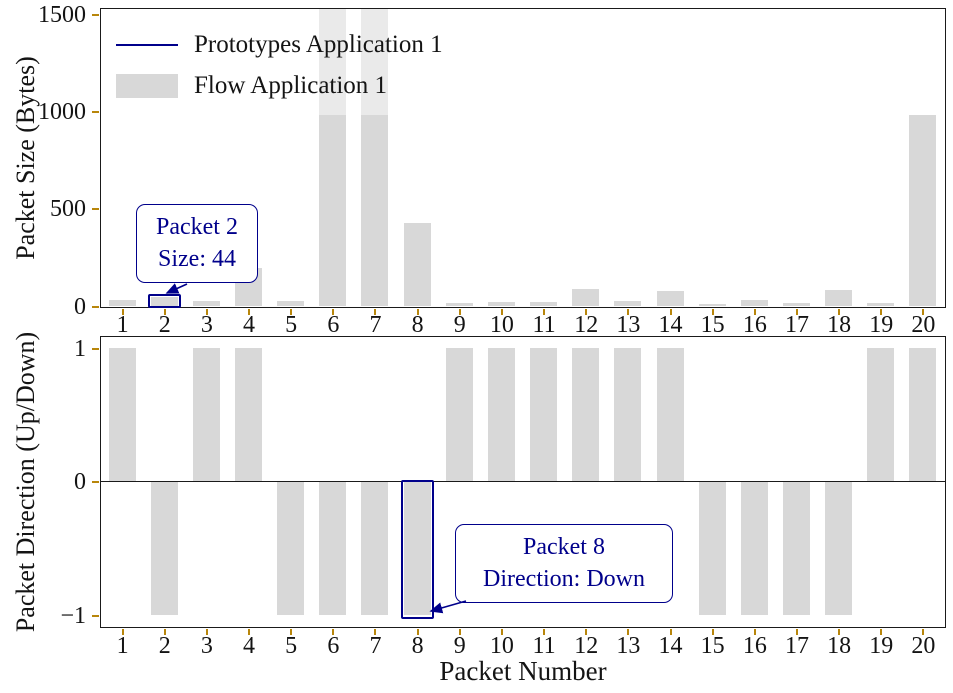 This screenshot has height=693, width=953. What do you see at coordinates (80, 348) in the screenshot?
I see `y-tick-label: 1` at bounding box center [80, 348].